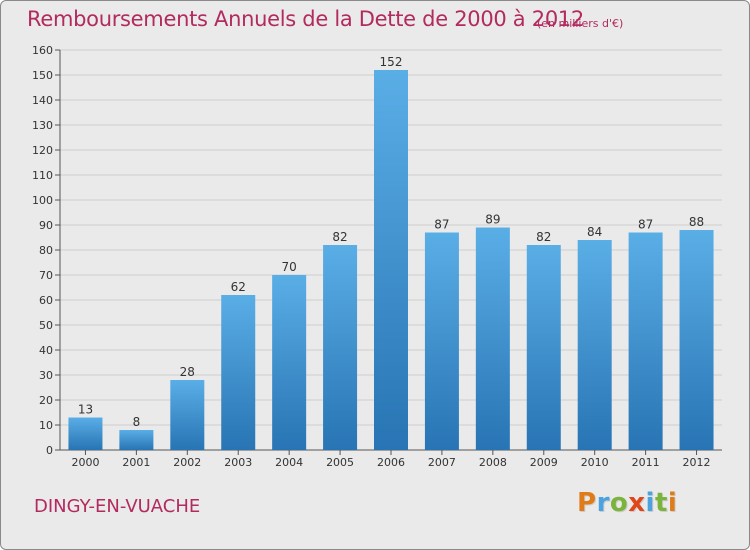 The image size is (750, 550). I want to click on x-tick-label: 2011, so click(646, 462).